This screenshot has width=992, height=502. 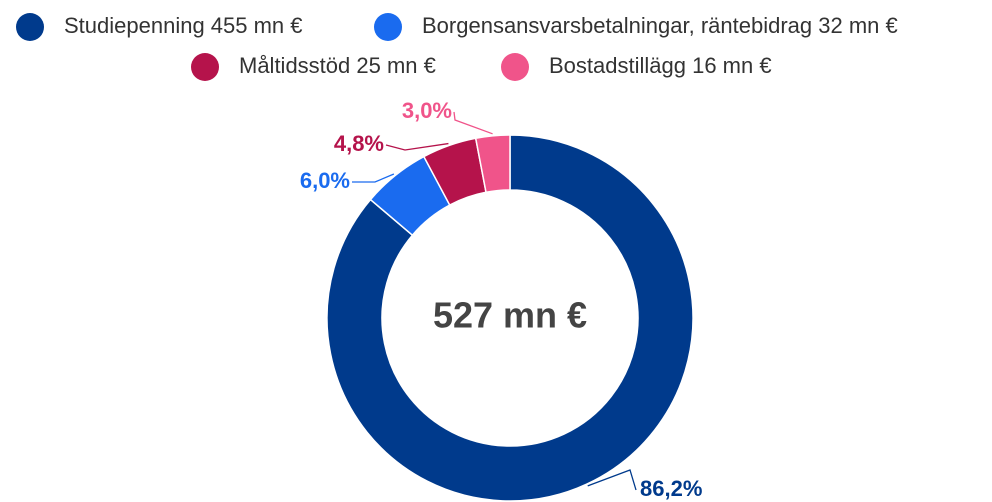 I want to click on value-label: 6,0%, so click(x=325, y=180).